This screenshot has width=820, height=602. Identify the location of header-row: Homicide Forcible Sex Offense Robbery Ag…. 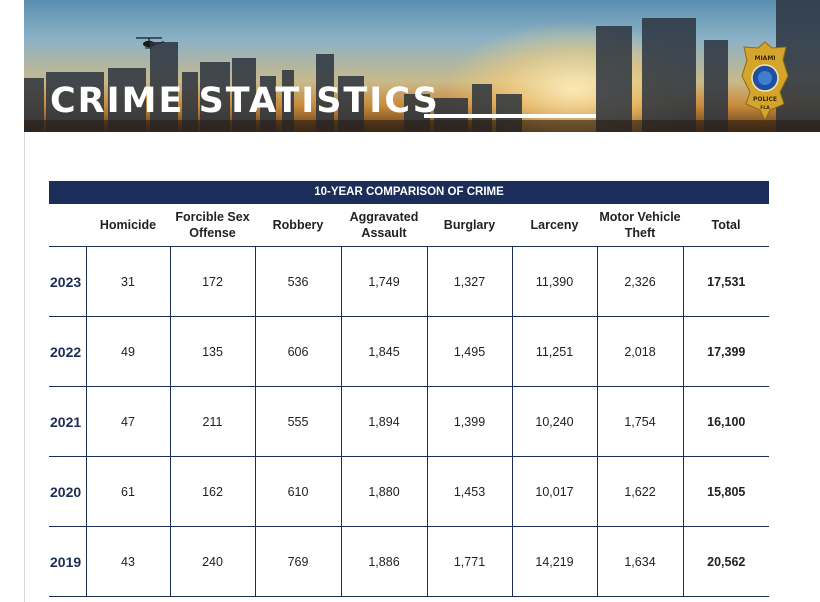
(409, 225).